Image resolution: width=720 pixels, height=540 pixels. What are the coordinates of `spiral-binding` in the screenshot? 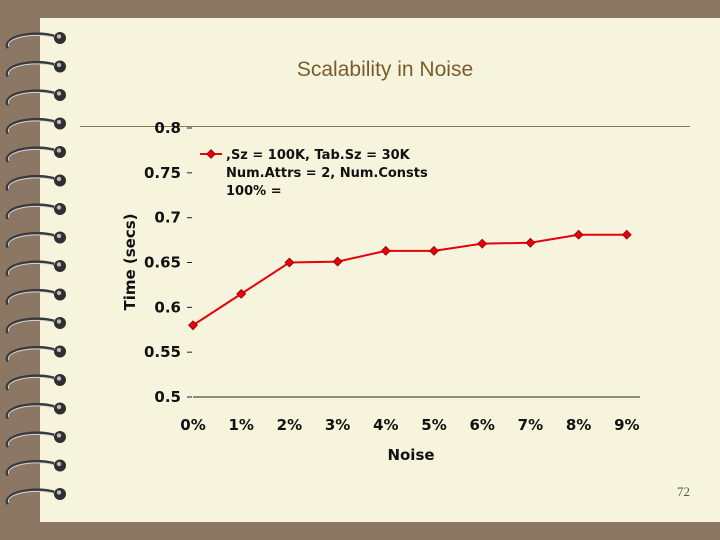 It's located at (35, 268).